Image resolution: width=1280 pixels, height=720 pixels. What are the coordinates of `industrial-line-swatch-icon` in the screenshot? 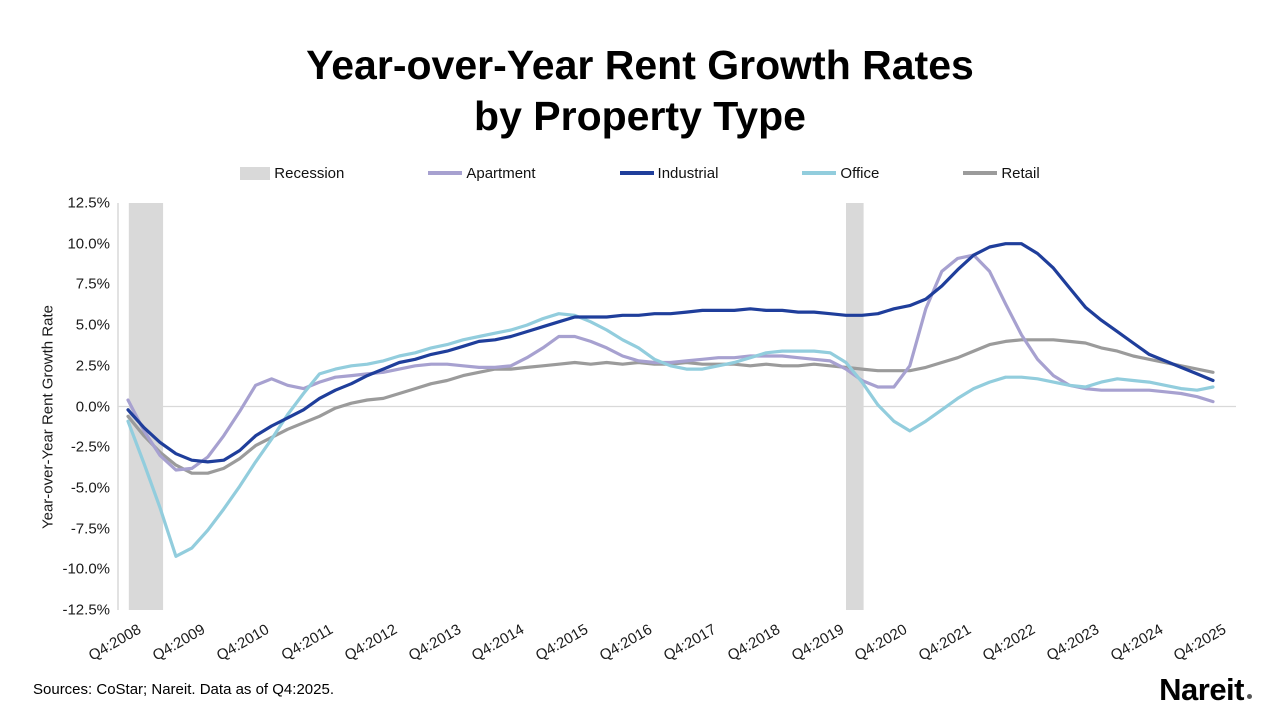 It's located at (636, 173).